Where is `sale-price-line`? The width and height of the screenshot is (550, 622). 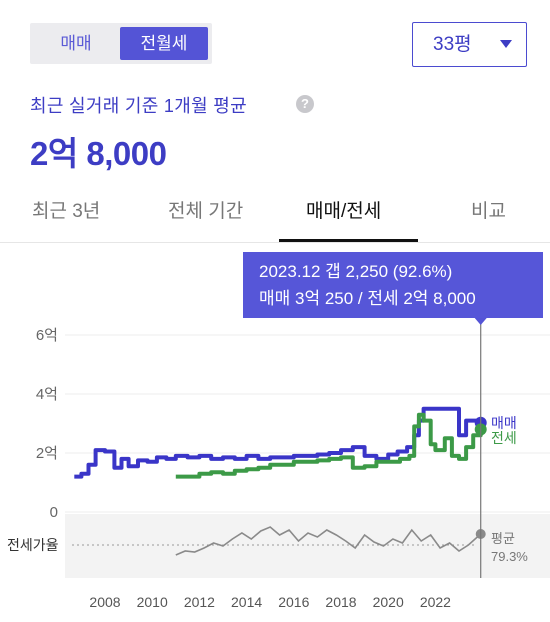 sale-price-line is located at coordinates (278, 442).